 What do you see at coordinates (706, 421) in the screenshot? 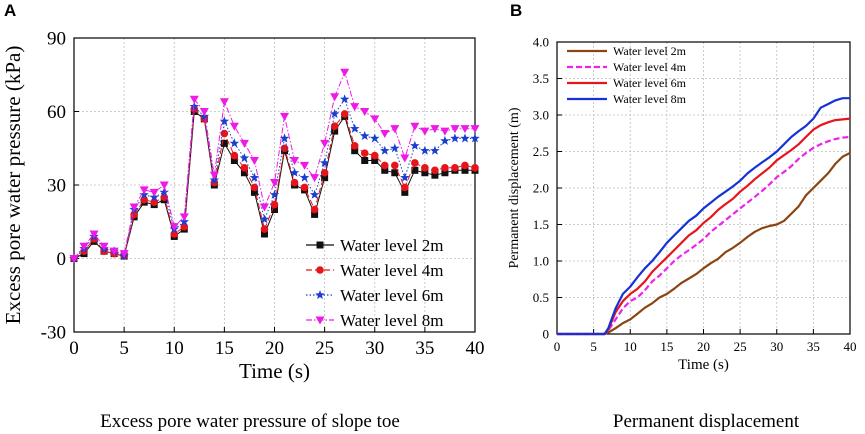
I see `caption-b: Permanent displacement` at bounding box center [706, 421].